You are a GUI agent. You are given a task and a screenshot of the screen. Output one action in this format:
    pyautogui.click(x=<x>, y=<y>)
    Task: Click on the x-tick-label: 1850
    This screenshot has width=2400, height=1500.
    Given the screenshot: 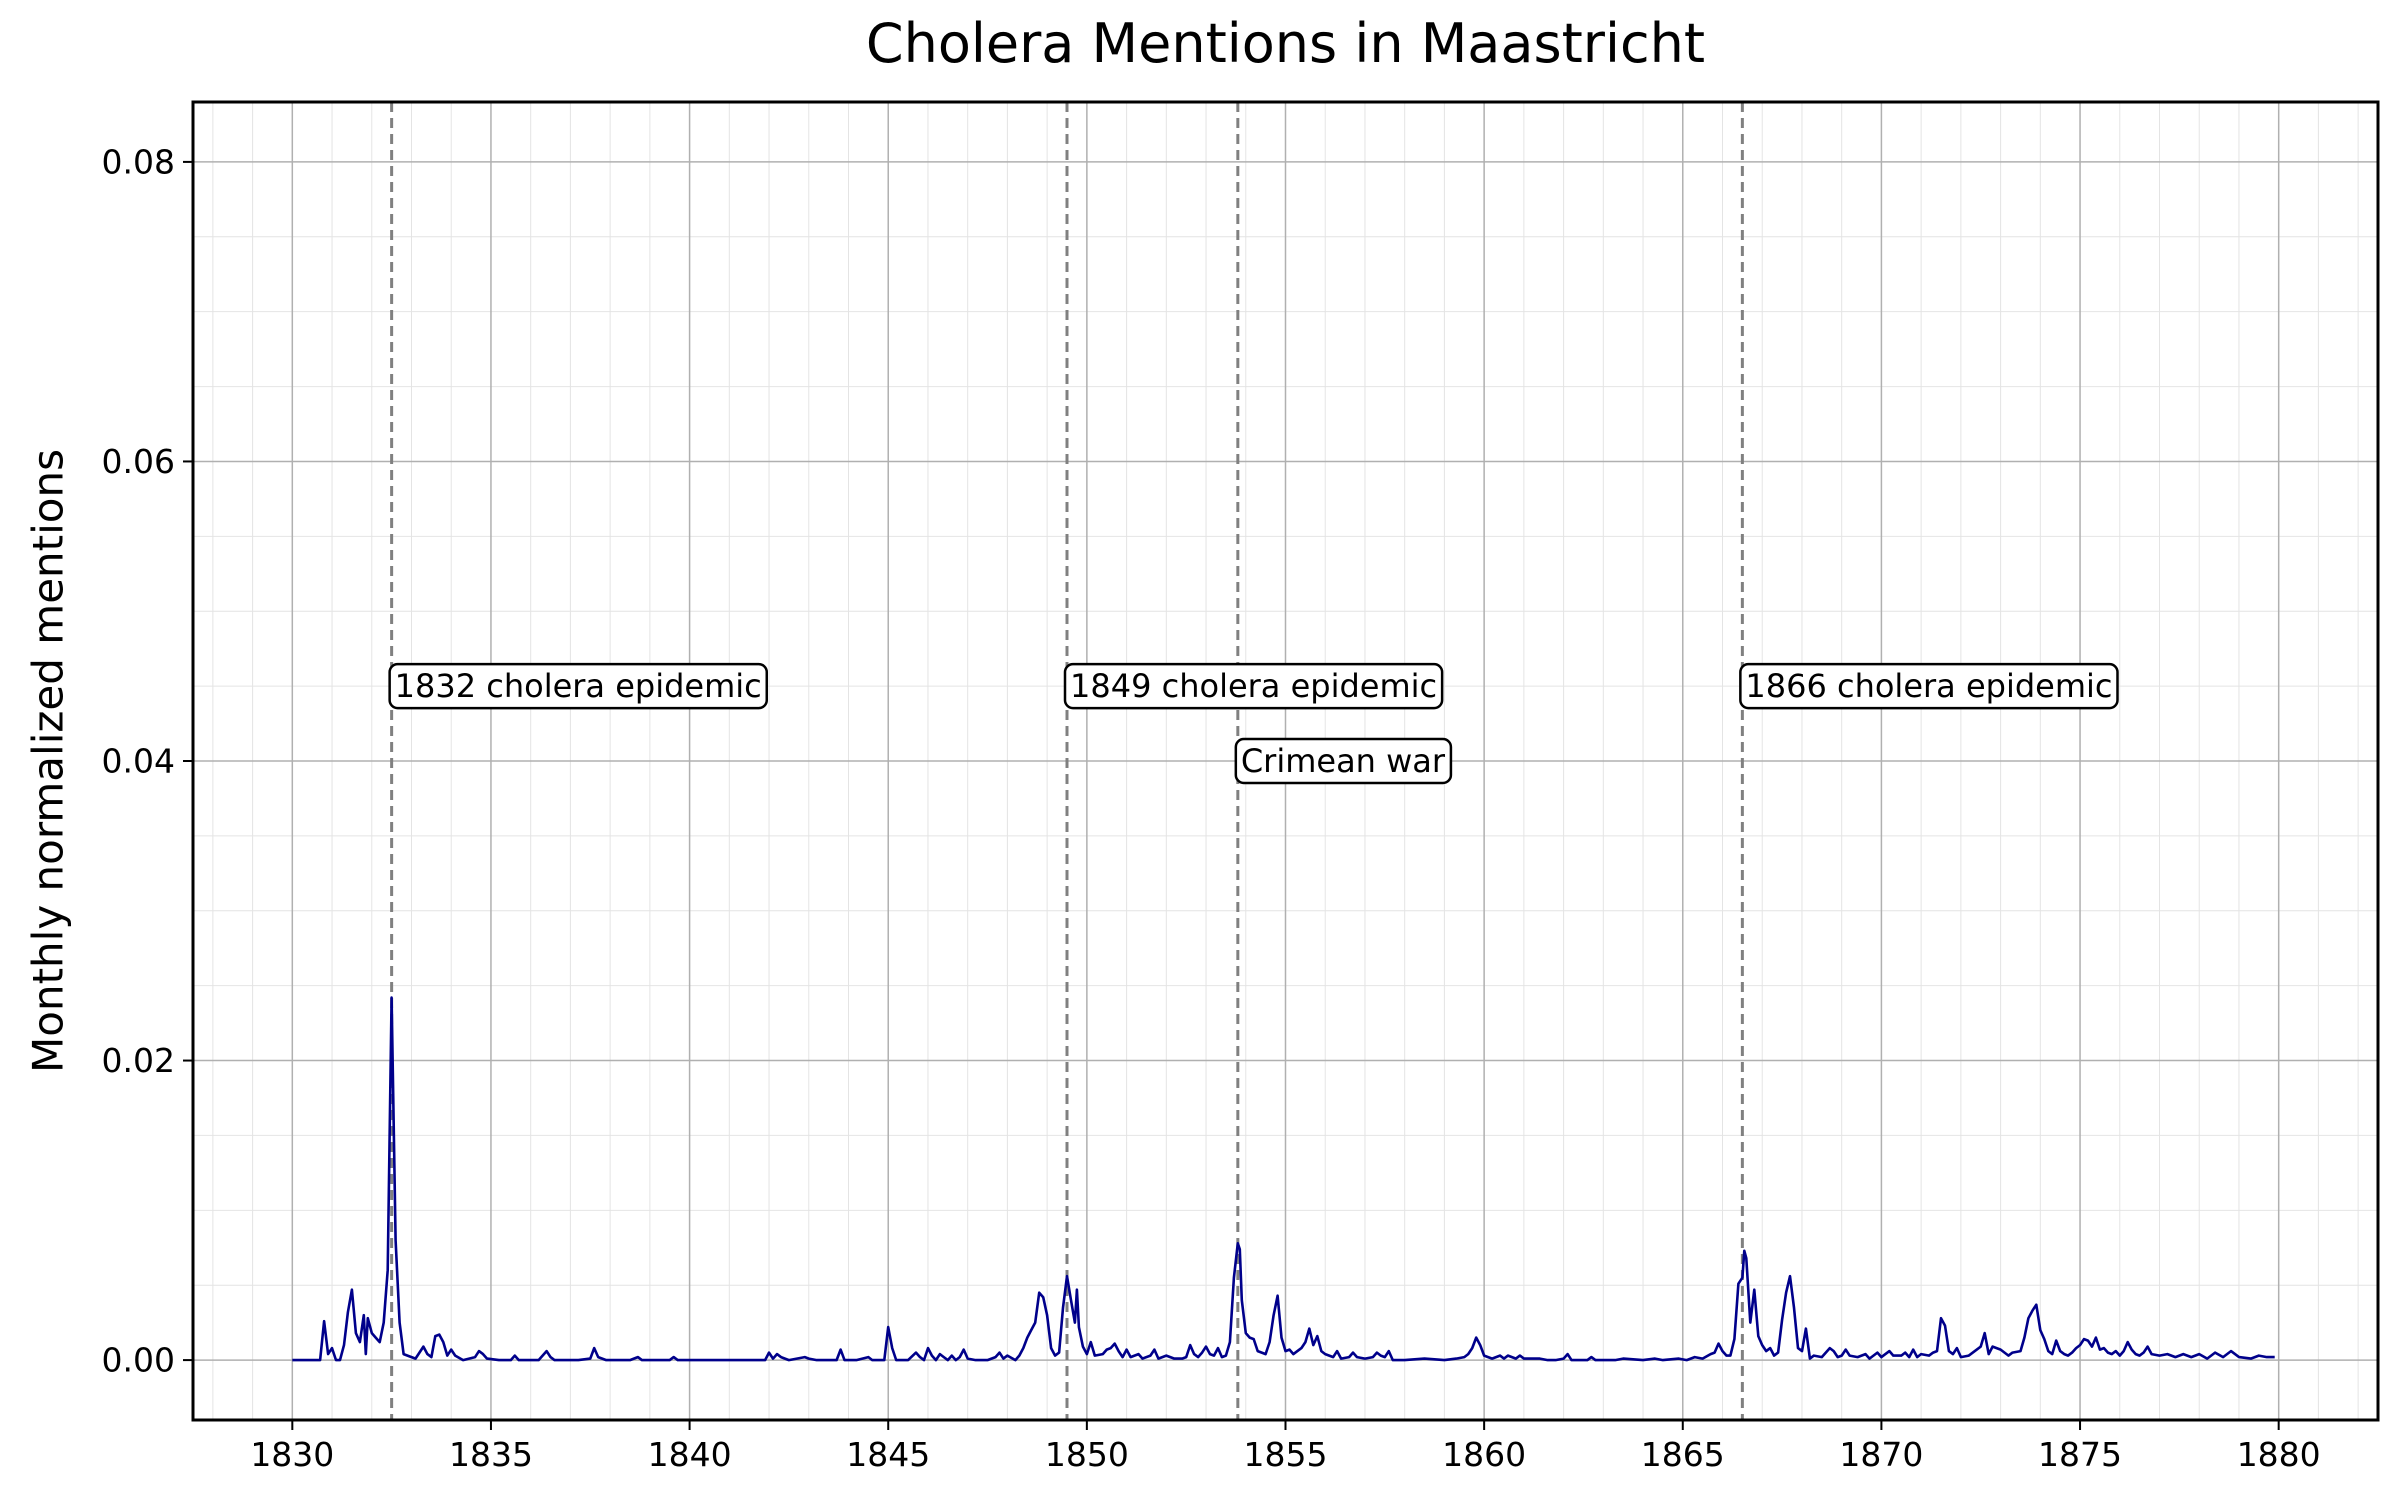 What is the action you would take?
    pyautogui.click(x=1087, y=1454)
    